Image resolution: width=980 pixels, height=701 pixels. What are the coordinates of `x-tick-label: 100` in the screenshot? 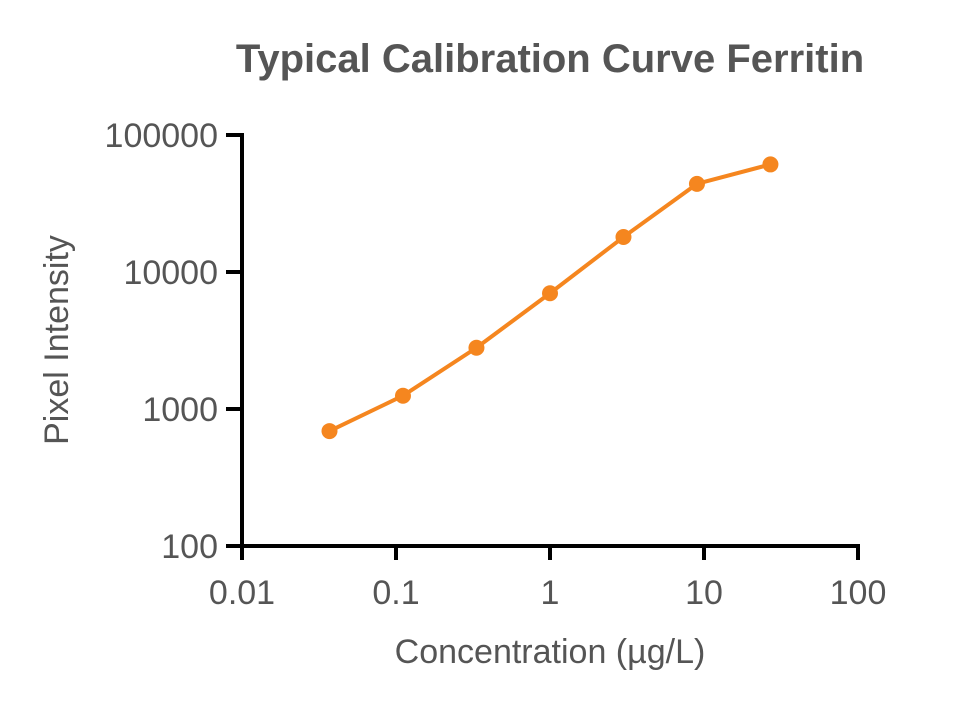 It's located at (858, 593).